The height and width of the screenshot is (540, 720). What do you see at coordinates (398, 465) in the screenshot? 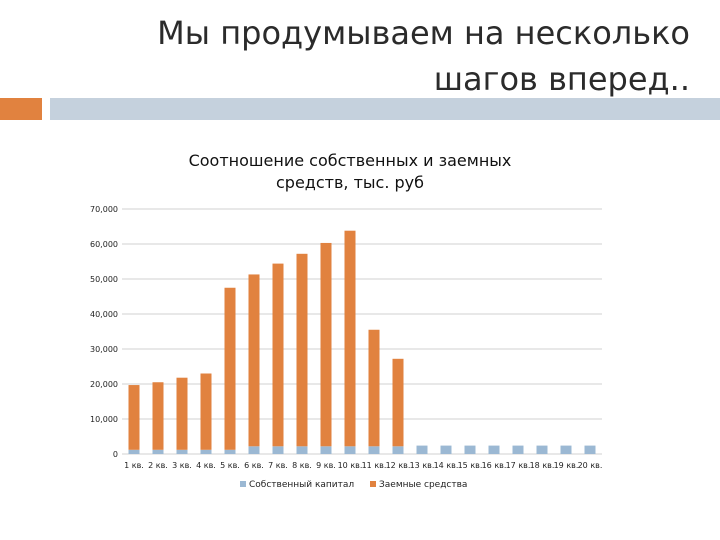
I see `x-tick-label: 12 кв.` at bounding box center [398, 465].